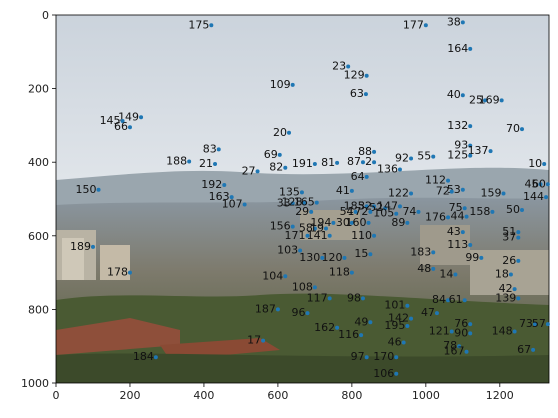 The image size is (558, 418). Describe the element at coordinates (394, 325) in the screenshot. I see `point-label: 195` at that location.